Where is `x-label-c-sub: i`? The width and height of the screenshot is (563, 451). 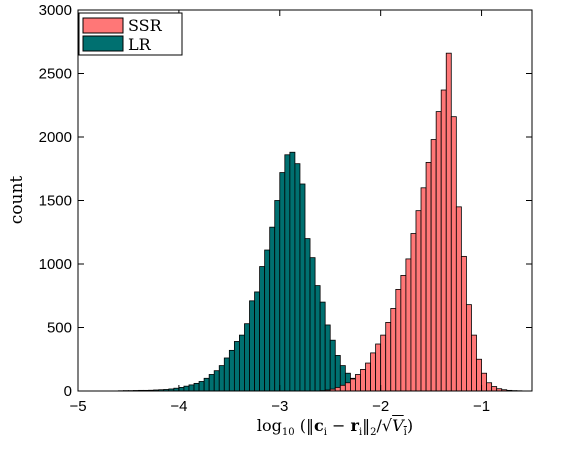
x-label-c-sub: i is located at coordinates (325, 433).